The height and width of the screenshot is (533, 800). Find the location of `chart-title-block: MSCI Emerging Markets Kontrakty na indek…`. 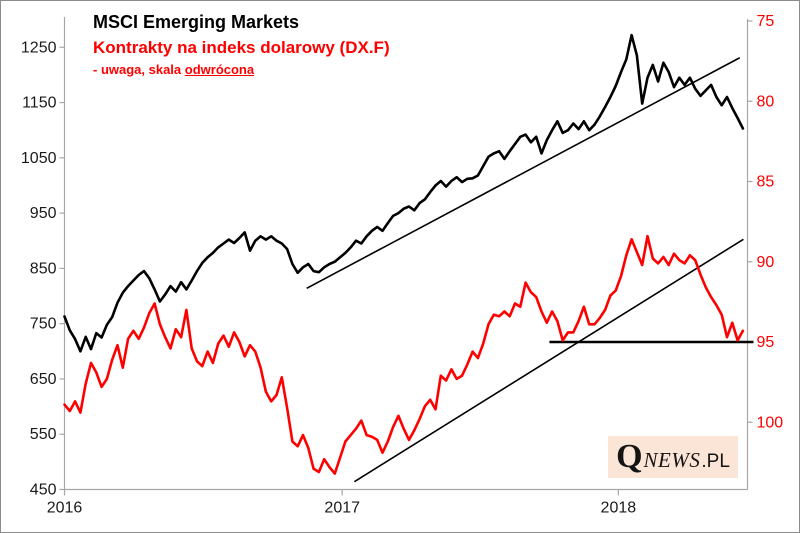

chart-title-block: MSCI Emerging Markets Kontrakty na indek… is located at coordinates (241, 44).